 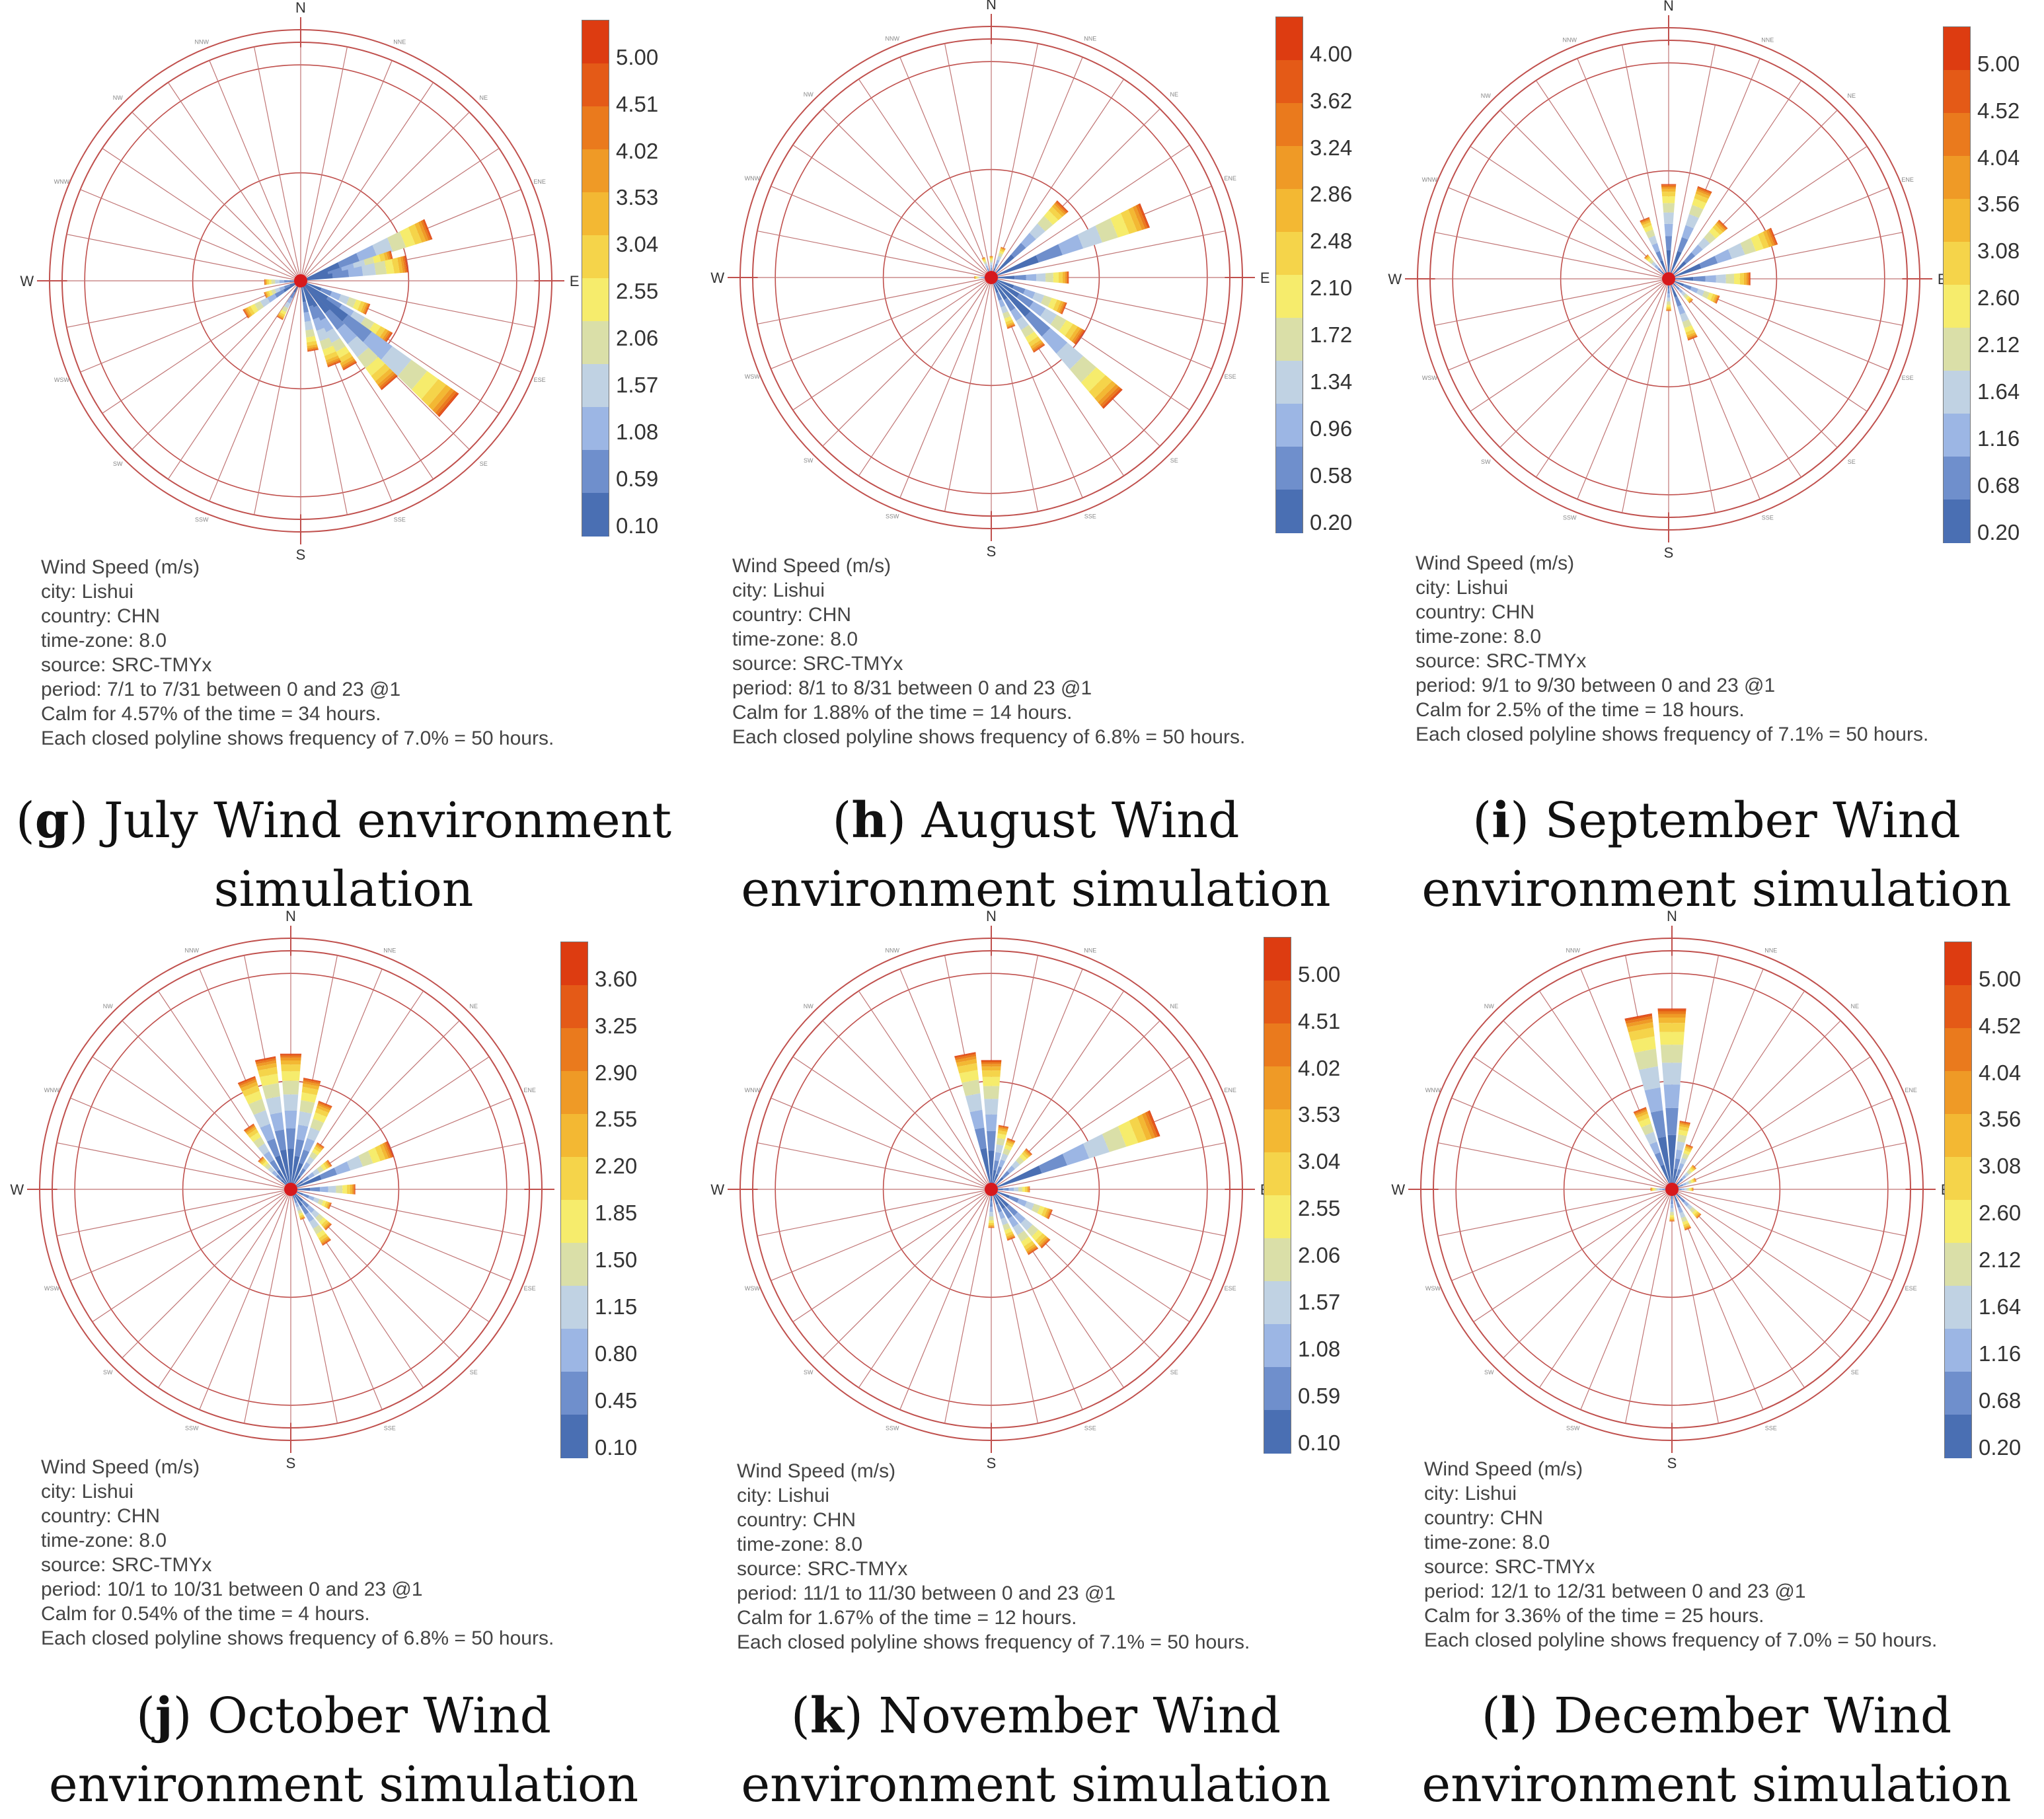 What do you see at coordinates (1489, 1006) in the screenshot?
I see `direction-label-nw: NW` at bounding box center [1489, 1006].